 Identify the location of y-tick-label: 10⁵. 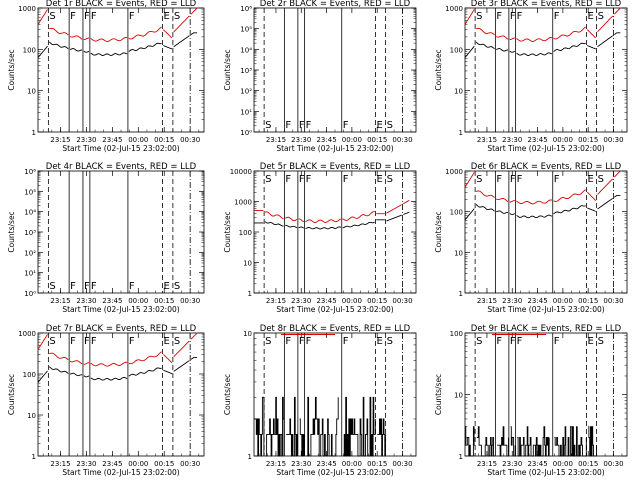
(246, 30).